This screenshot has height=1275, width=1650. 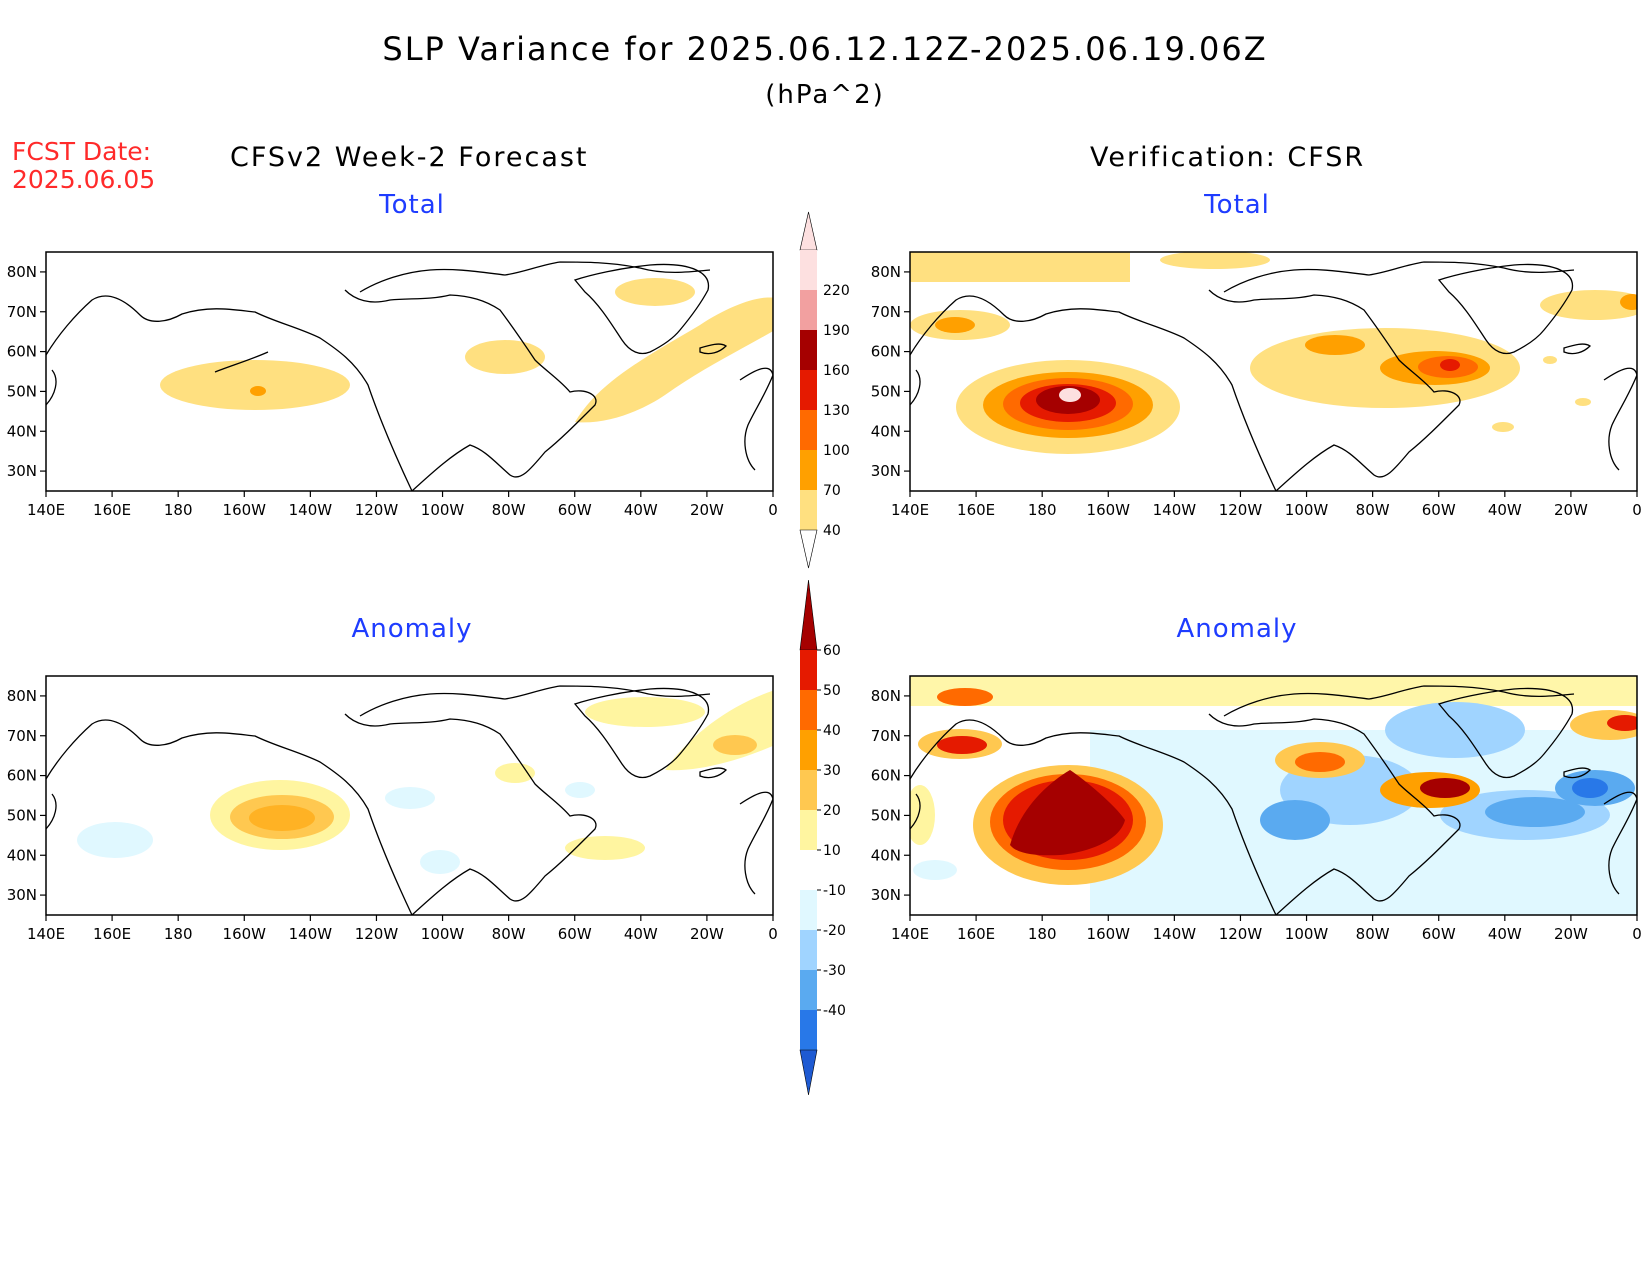 I want to click on colorbar-total: 220 190 160 130 100 70 40, so click(x=824, y=390).